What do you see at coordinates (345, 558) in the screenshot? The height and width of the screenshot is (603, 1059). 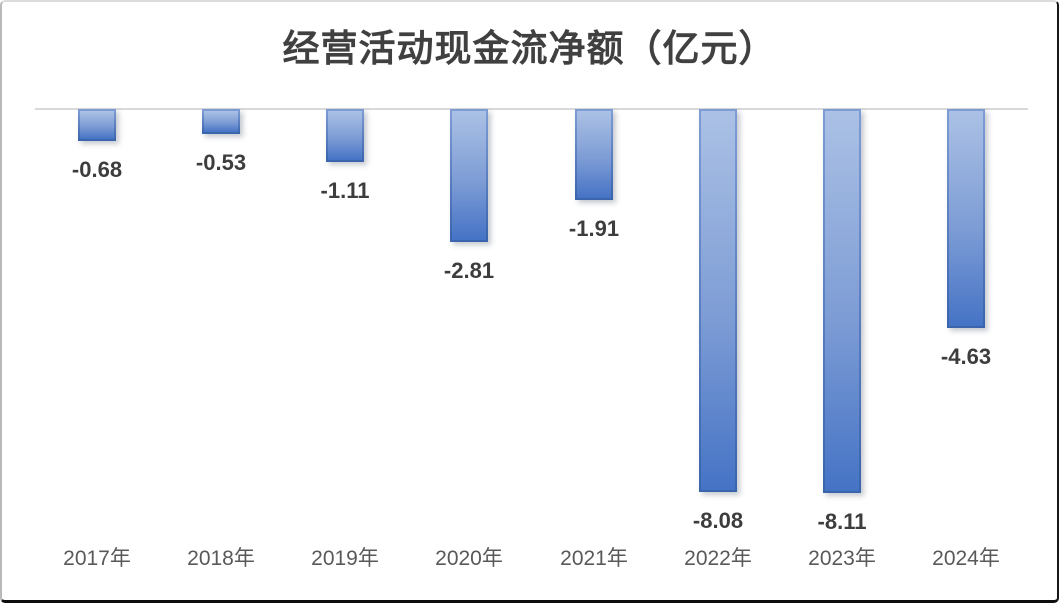 I see `x-tick-2019年: 2019年` at bounding box center [345, 558].